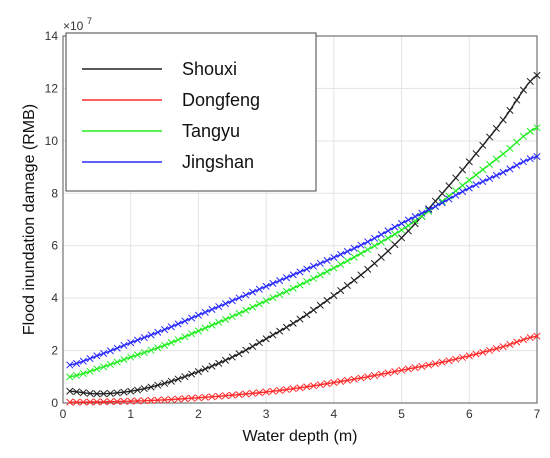 This screenshot has height=458, width=550. What do you see at coordinates (218, 162) in the screenshot?
I see `legend-label: Jingshan` at bounding box center [218, 162].